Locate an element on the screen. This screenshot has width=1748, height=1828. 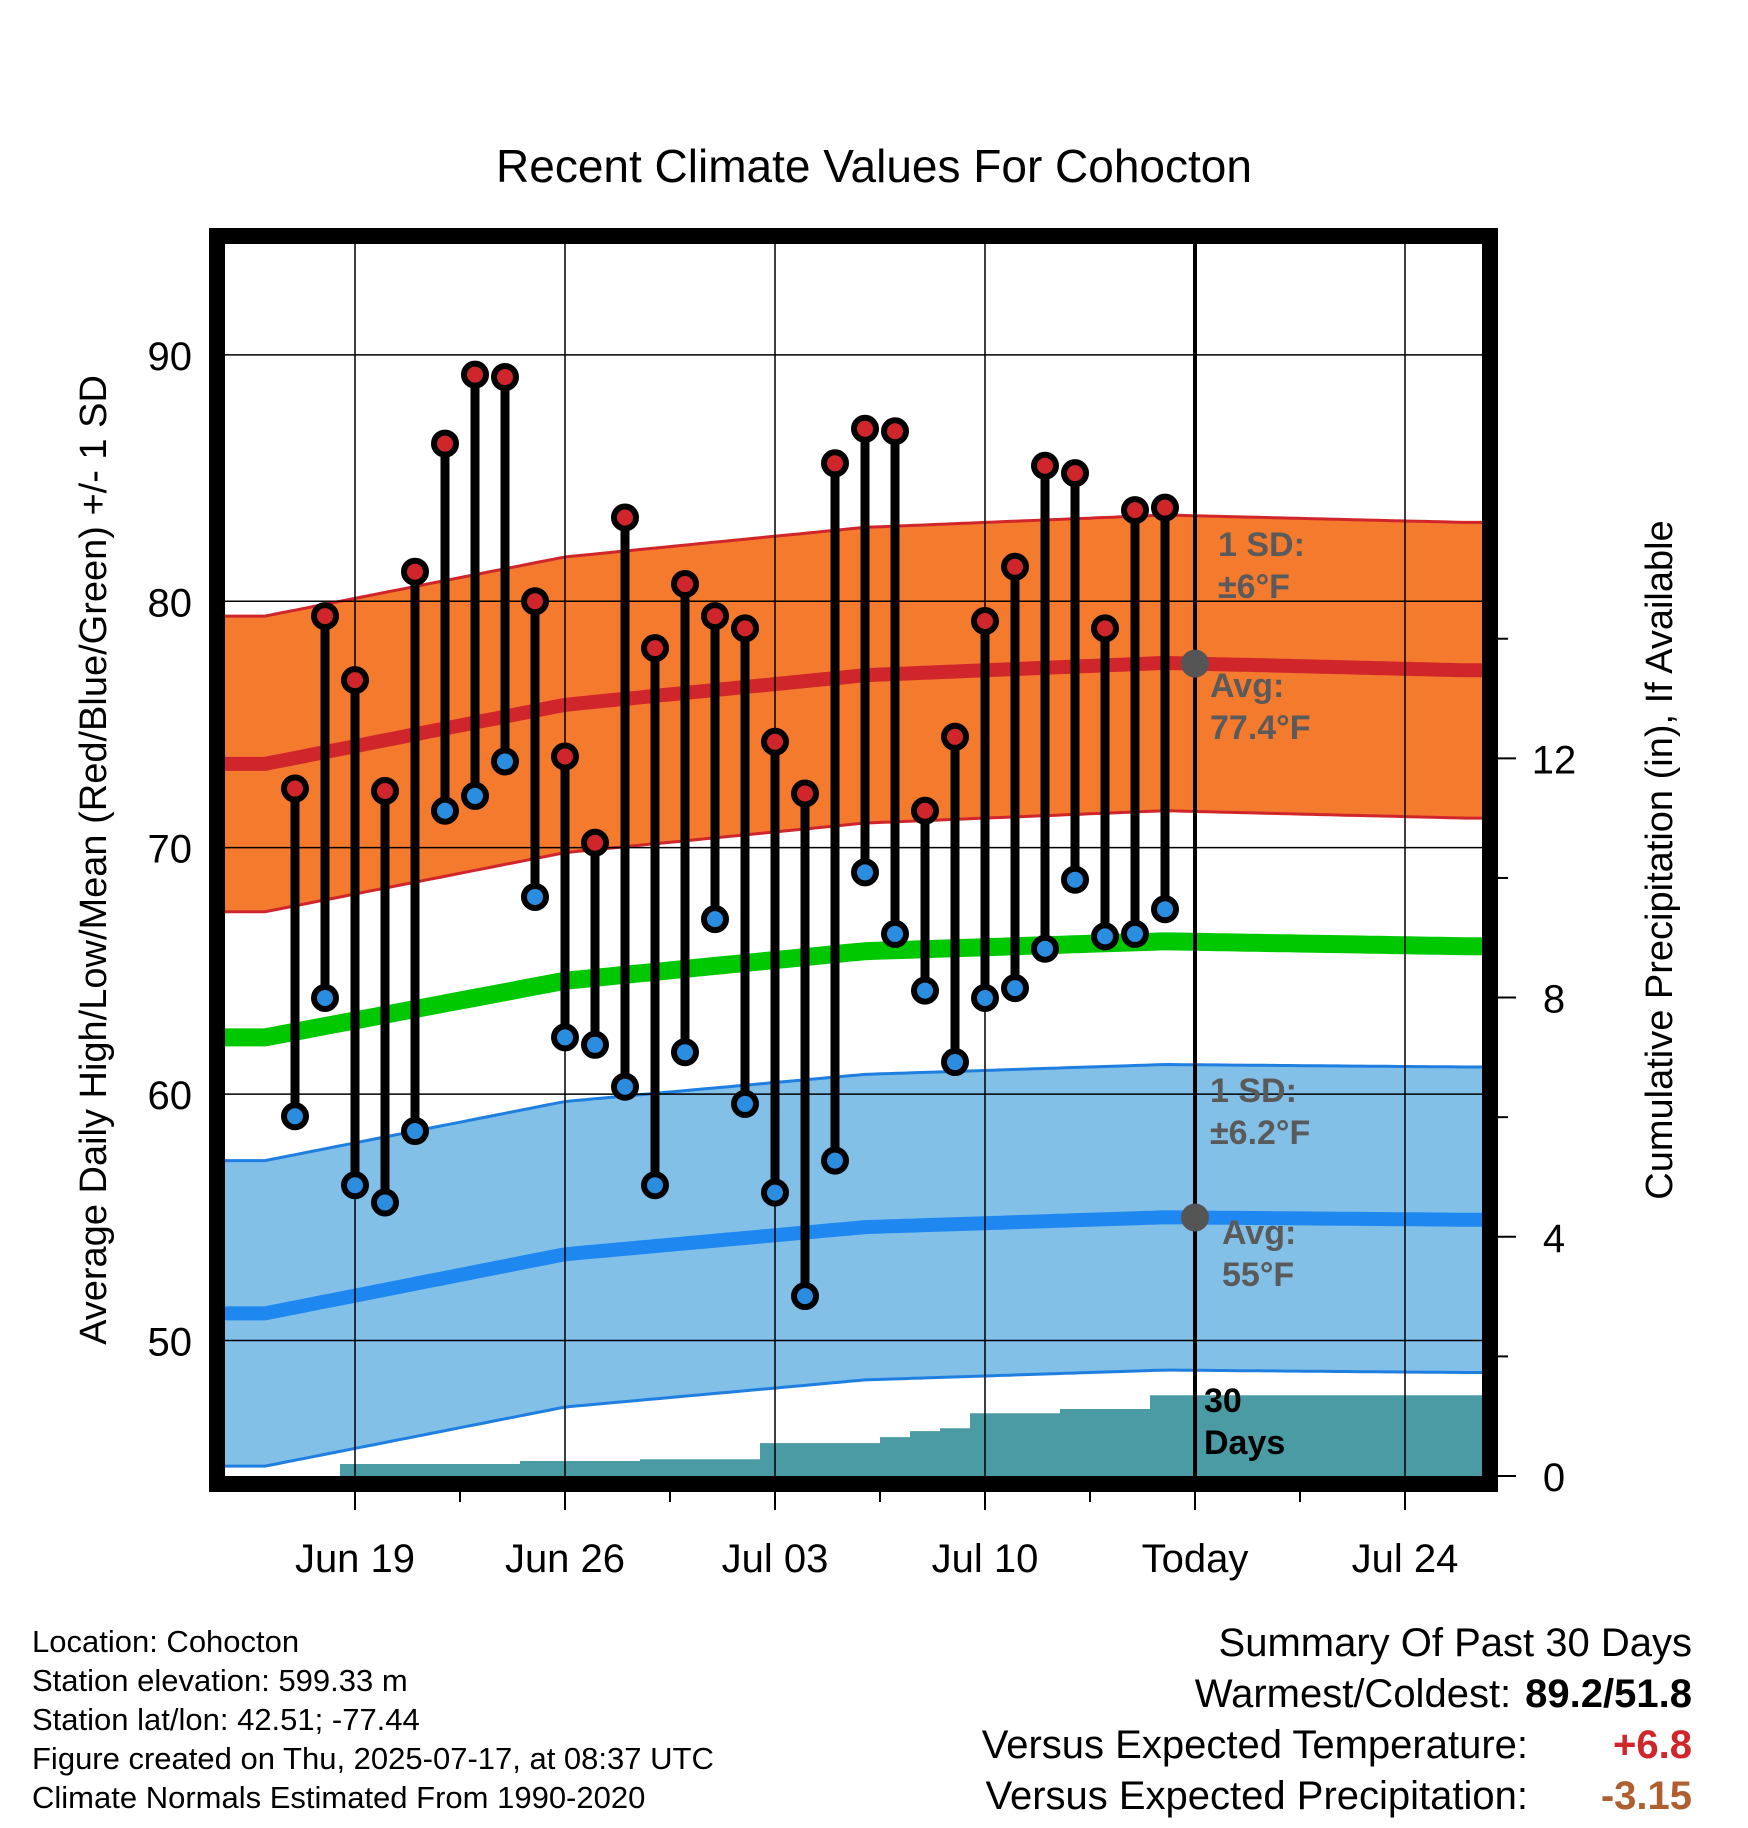
x-tick-label: Jul 03 is located at coordinates (775, 1559).